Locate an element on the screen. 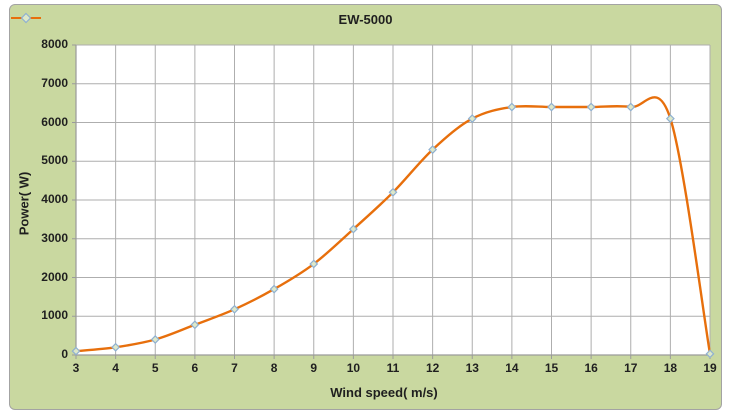 Image resolution: width=730 pixels, height=417 pixels. x-tick-label: 8 is located at coordinates (274, 368).